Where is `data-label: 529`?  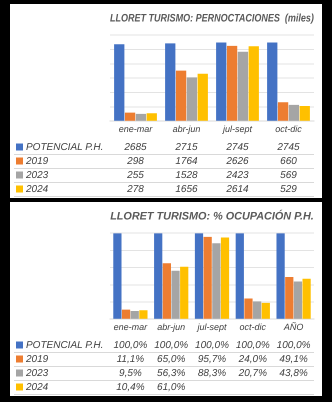 data-label: 529 is located at coordinates (289, 189).